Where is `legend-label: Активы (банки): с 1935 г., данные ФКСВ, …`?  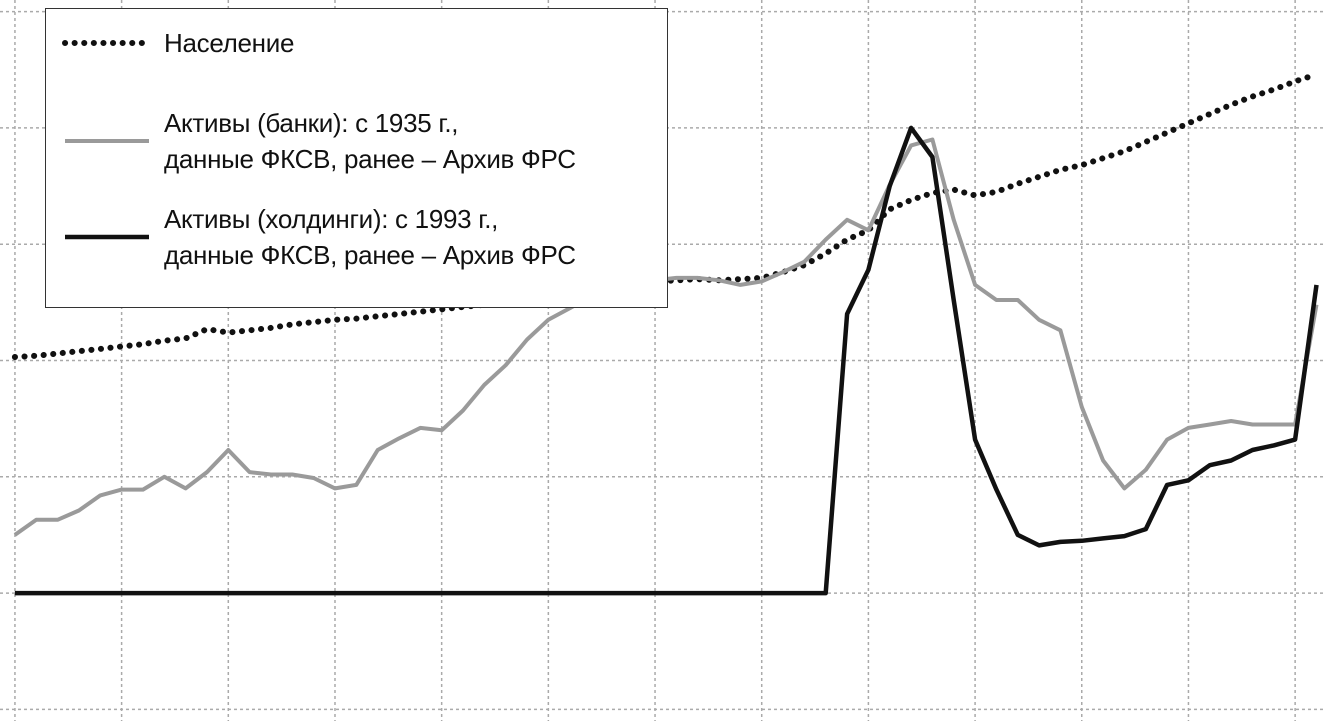 legend-label: Активы (банки): с 1935 г., данные ФКСВ, … is located at coordinates (370, 141).